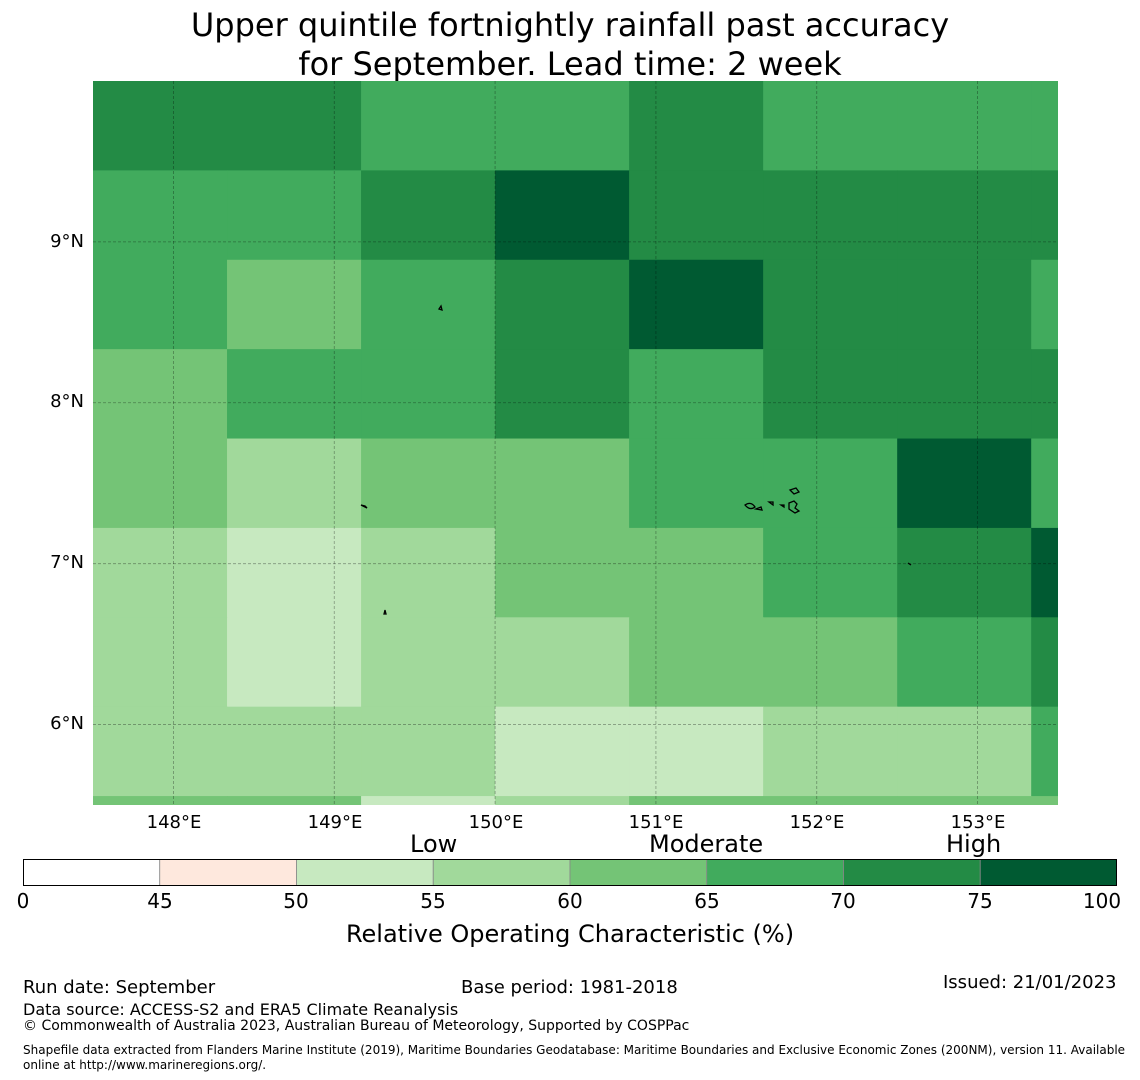 The height and width of the screenshot is (1080, 1140). What do you see at coordinates (980, 901) in the screenshot?
I see `colorbar-tick-75: 75` at bounding box center [980, 901].